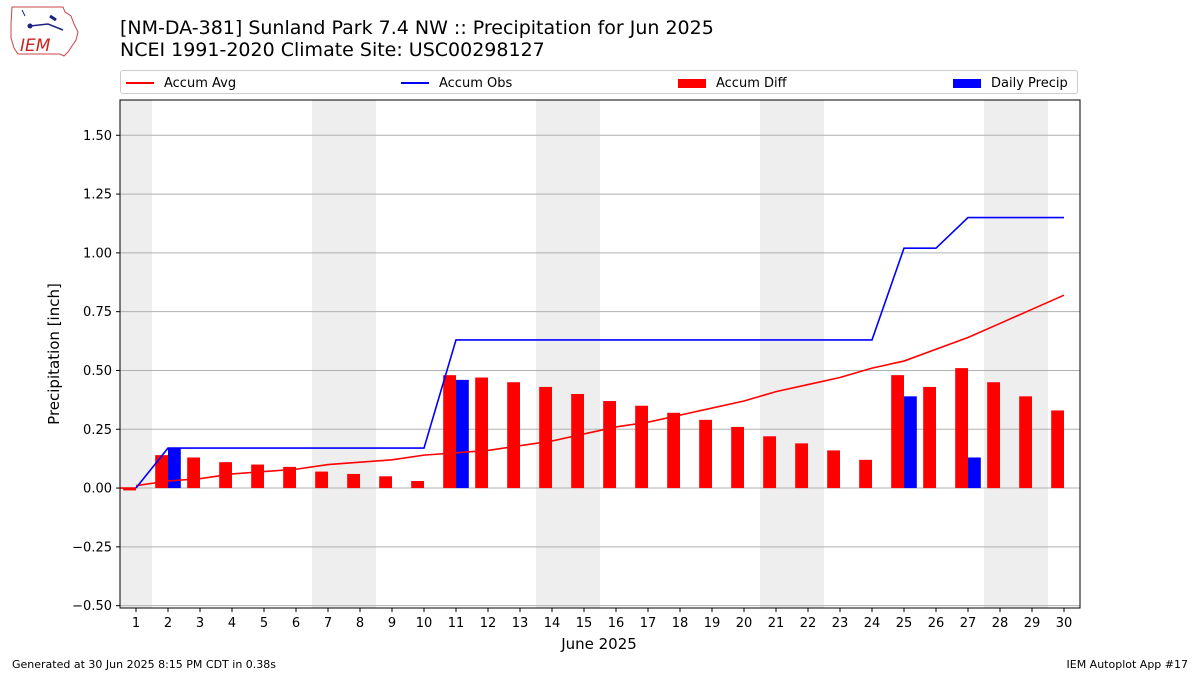 This screenshot has width=1200, height=675. What do you see at coordinates (200, 83) in the screenshot?
I see `legend-label: Accum Avg` at bounding box center [200, 83].